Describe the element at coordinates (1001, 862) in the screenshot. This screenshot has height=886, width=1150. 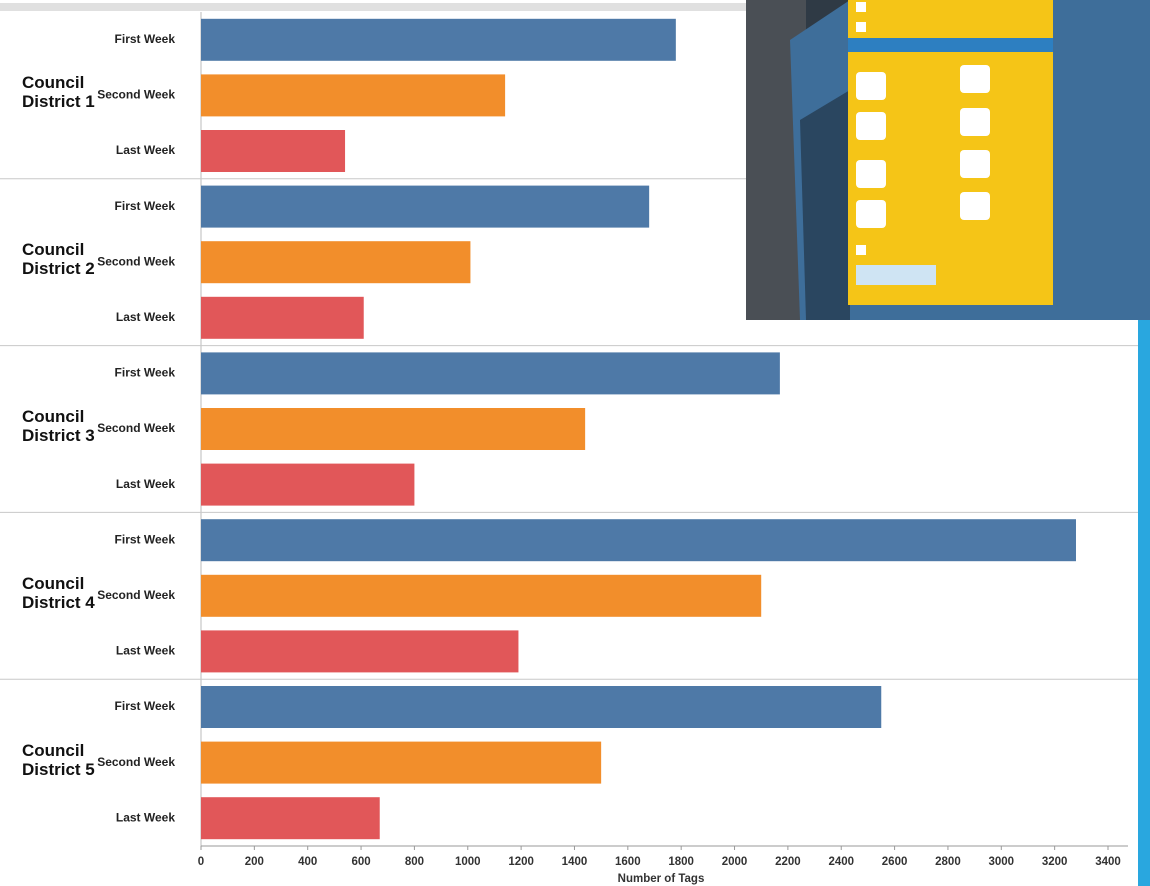
I see `x-tick-label: 3000` at that location.